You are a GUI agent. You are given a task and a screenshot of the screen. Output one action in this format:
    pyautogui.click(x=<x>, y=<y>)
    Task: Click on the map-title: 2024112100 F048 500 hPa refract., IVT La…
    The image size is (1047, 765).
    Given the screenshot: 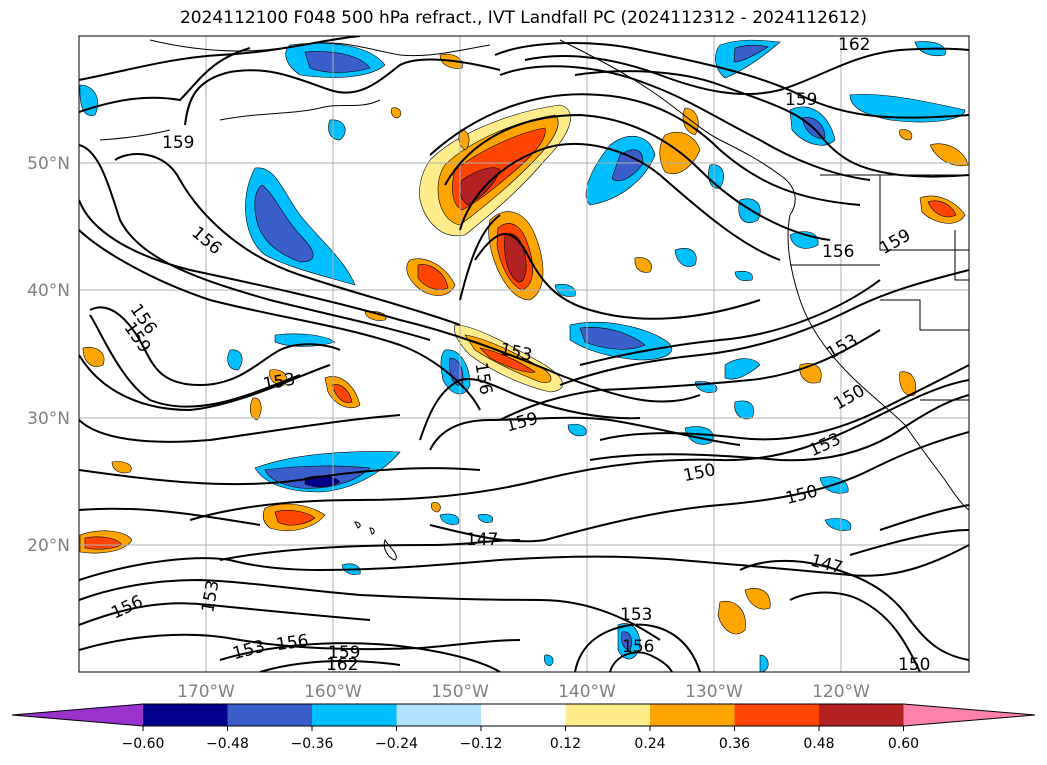 What is the action you would take?
    pyautogui.click(x=523, y=18)
    